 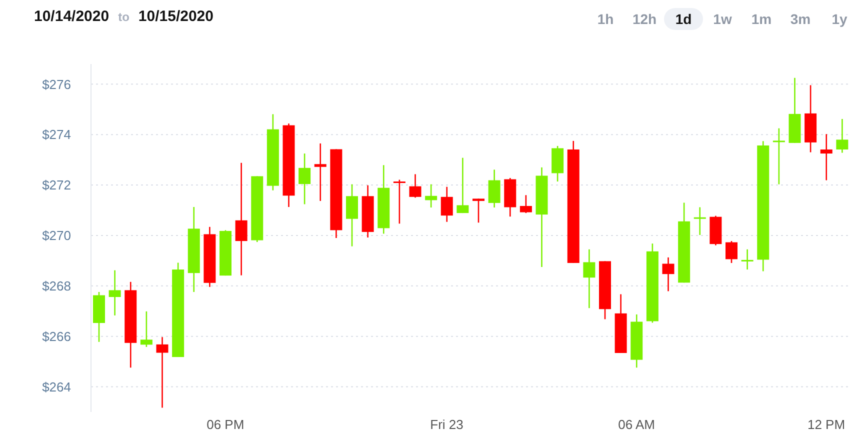 What do you see at coordinates (826, 424) in the screenshot?
I see `x-tick-label: 12 PM` at bounding box center [826, 424].